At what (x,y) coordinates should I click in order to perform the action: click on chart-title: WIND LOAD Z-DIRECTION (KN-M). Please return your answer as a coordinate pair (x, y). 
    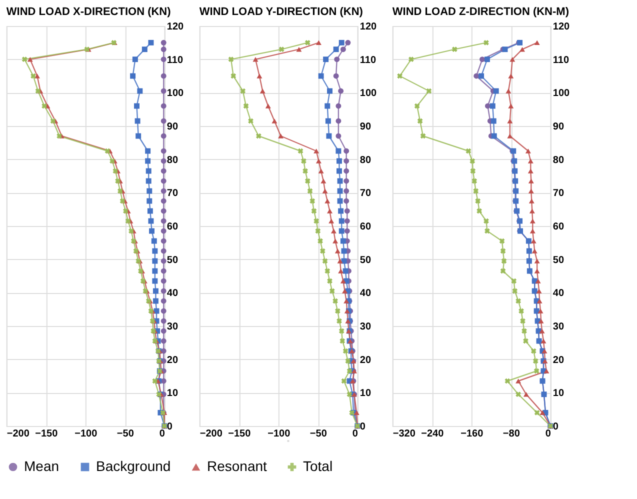
    Looking at the image, I should click on (481, 12).